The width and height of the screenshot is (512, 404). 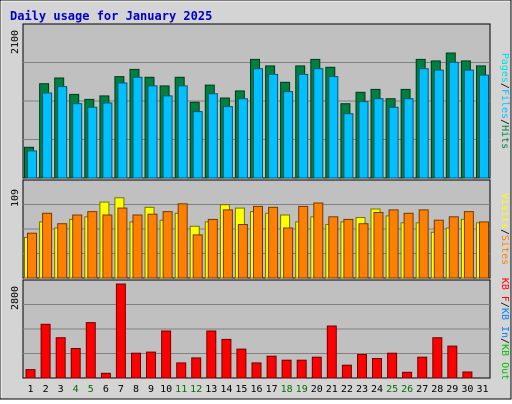 What do you see at coordinates (504, 68) in the screenshot?
I see `panel-requests-legend-item-0: Pages` at bounding box center [504, 68].